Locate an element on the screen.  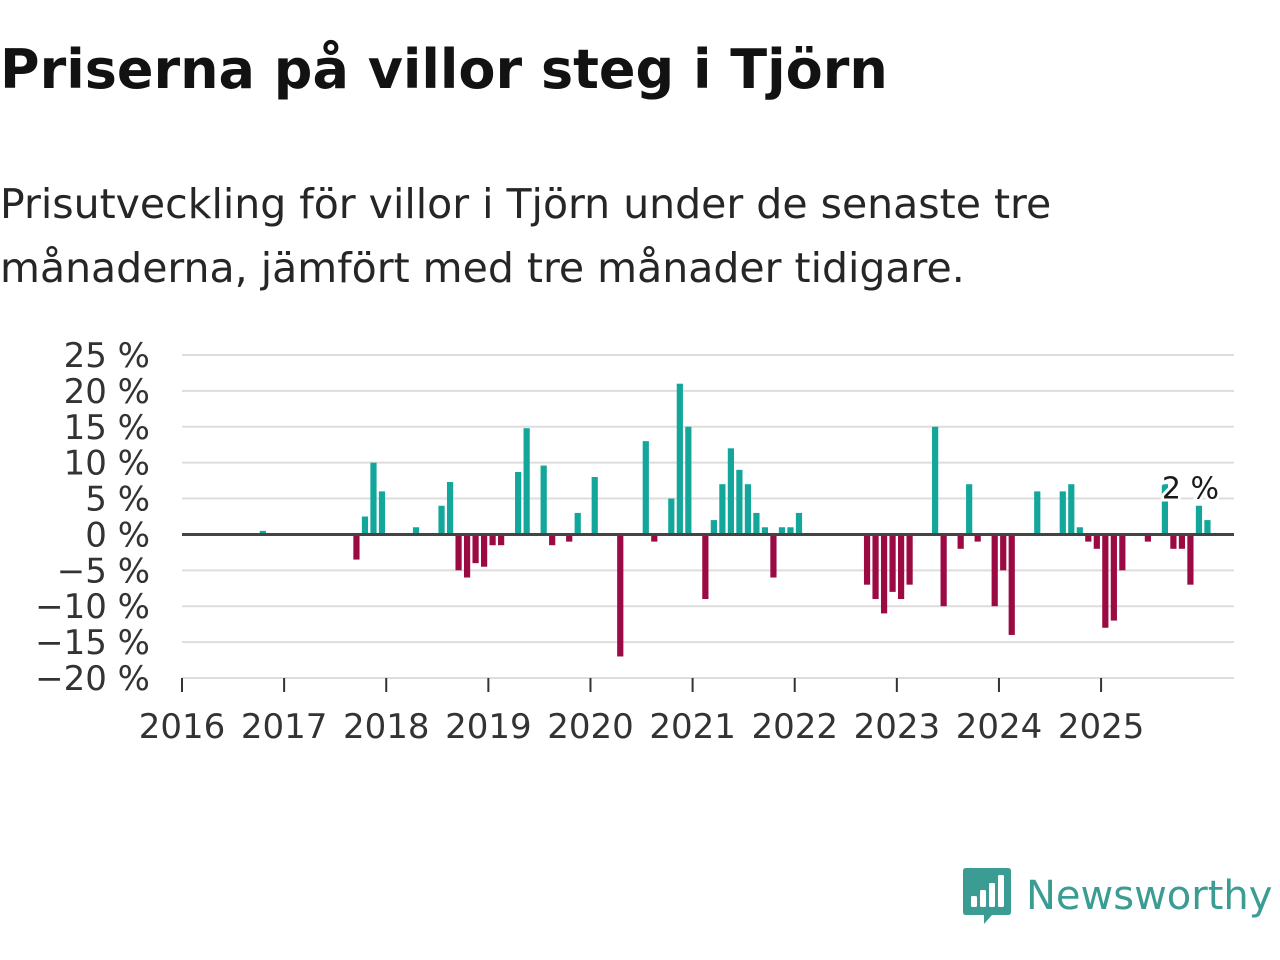
brand-name: Newsworthy is located at coordinates (1149, 896).